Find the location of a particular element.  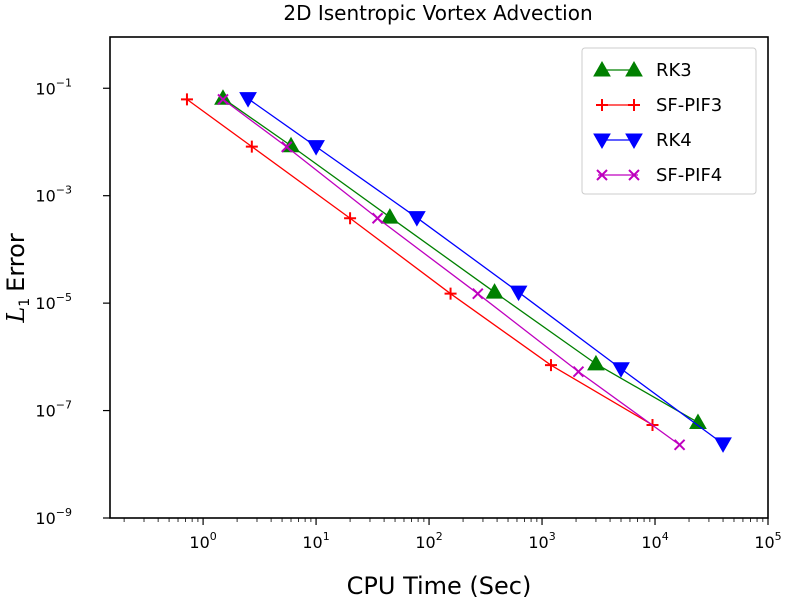

y-axis-label-subscript: 1 is located at coordinates (25, 302).